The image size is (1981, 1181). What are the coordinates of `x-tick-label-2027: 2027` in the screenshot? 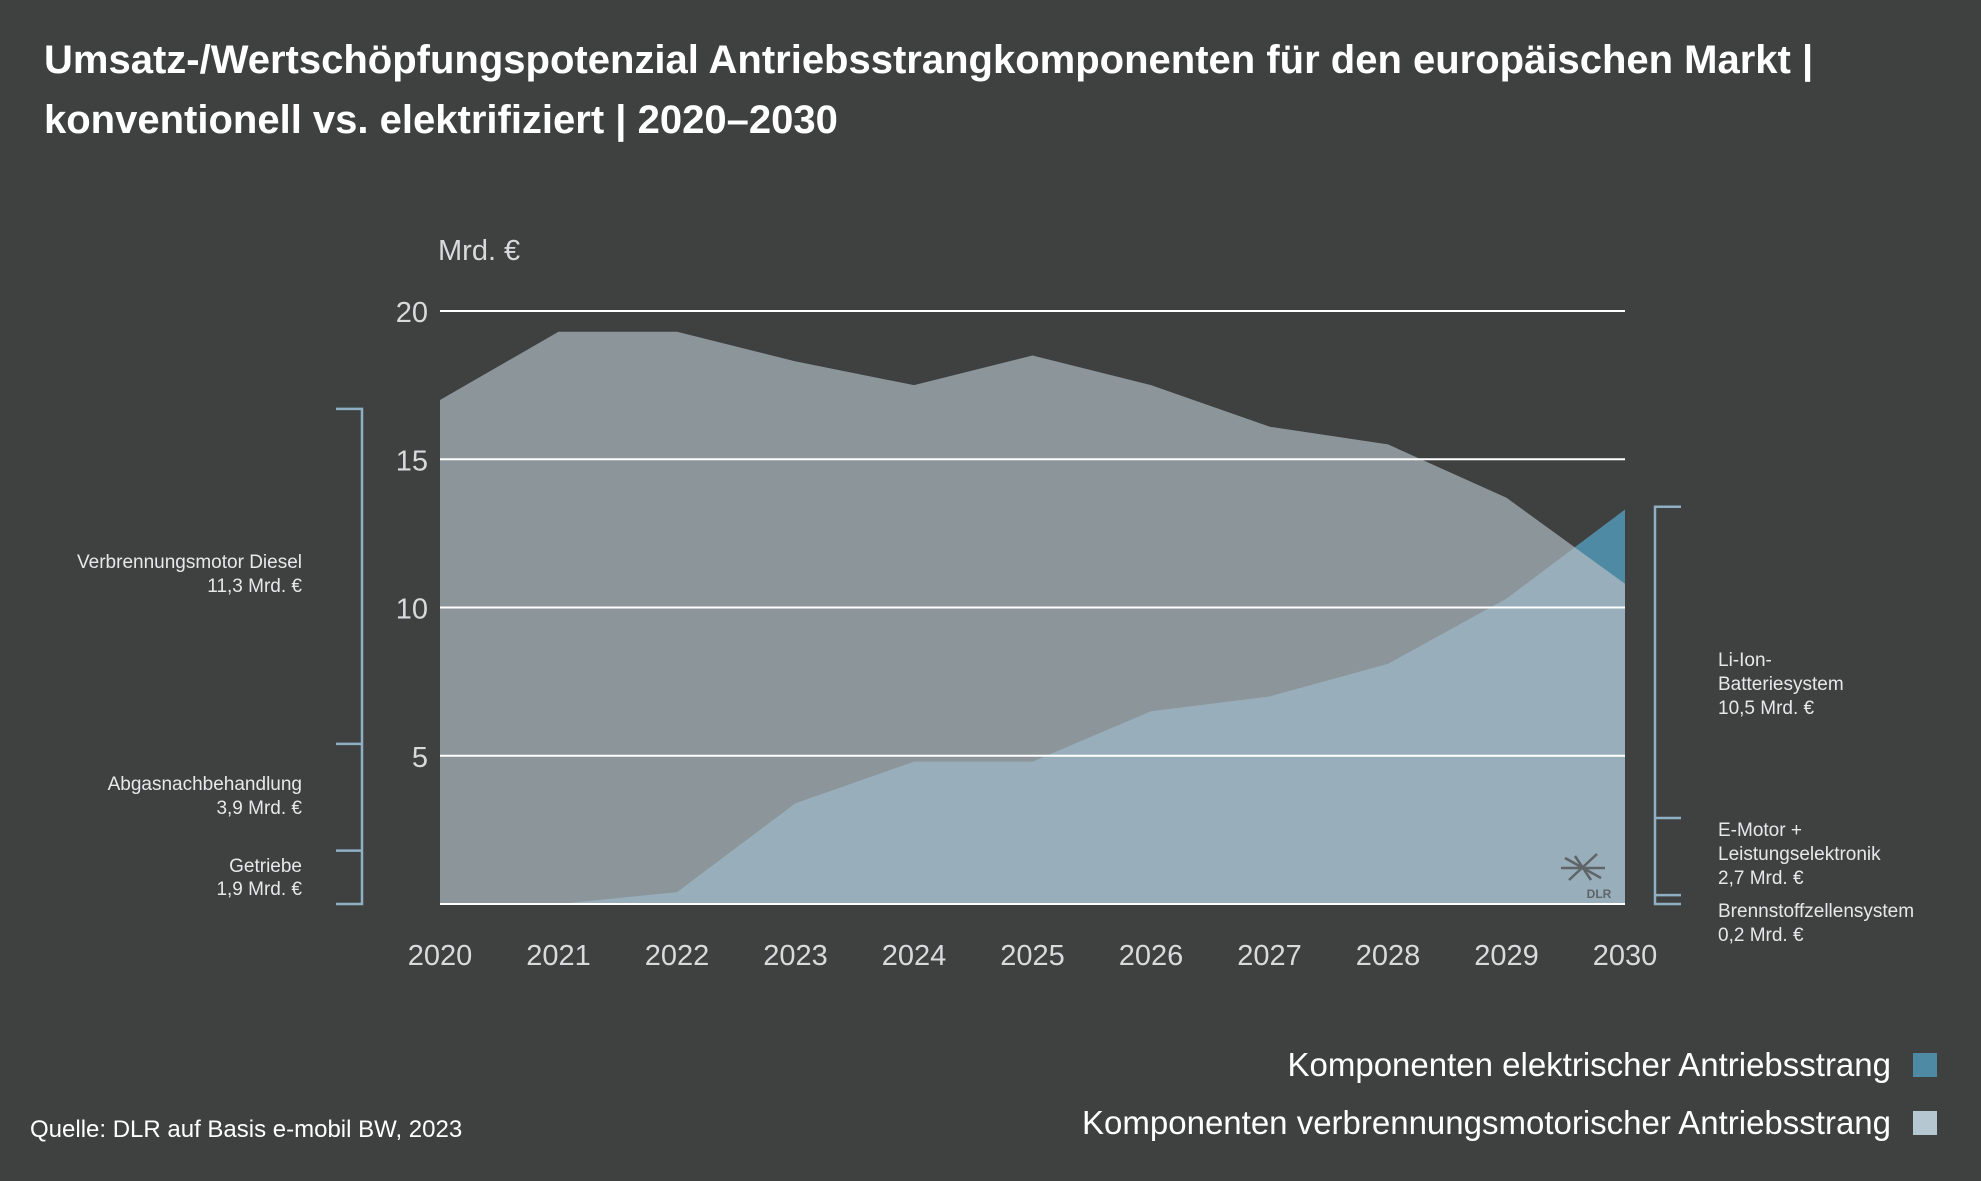 It's located at (1269, 956).